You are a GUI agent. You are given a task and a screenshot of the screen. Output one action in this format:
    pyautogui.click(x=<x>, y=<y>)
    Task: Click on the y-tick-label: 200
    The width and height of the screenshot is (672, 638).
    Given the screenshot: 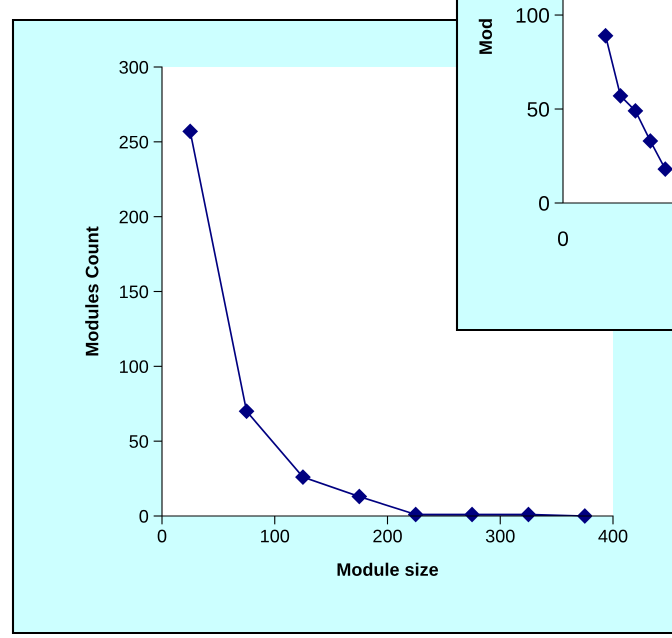 What is the action you would take?
    pyautogui.click(x=134, y=217)
    